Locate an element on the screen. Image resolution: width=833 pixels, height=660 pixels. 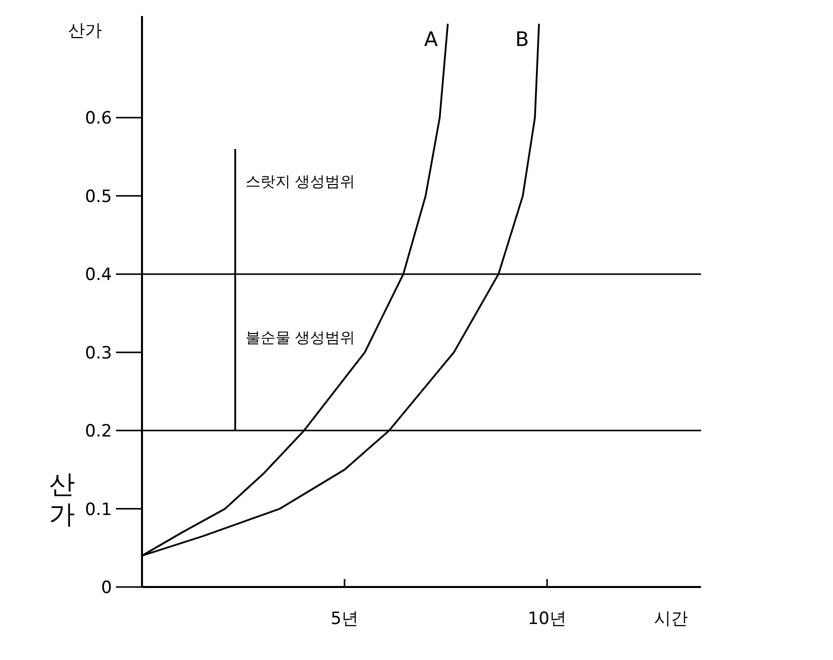
y-tick-label: 0 is located at coordinates (106, 588).